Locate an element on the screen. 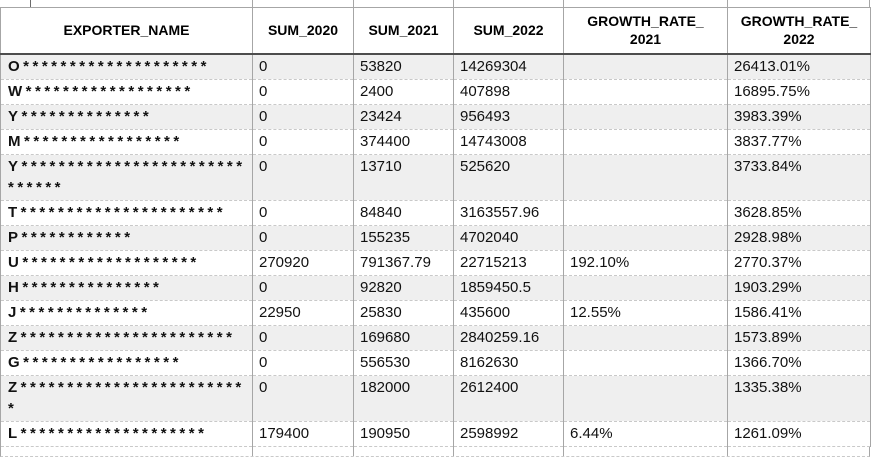  cell-sum-2021: 190950 is located at coordinates (403, 434).